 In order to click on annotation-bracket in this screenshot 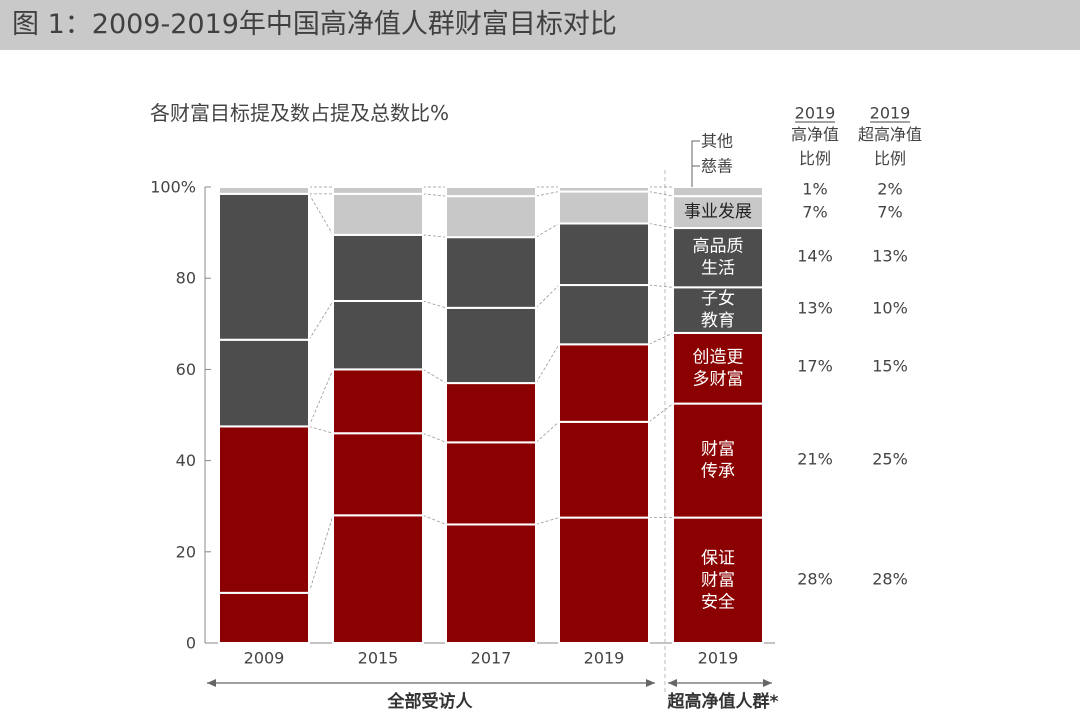, I will do `click(695, 153)`.